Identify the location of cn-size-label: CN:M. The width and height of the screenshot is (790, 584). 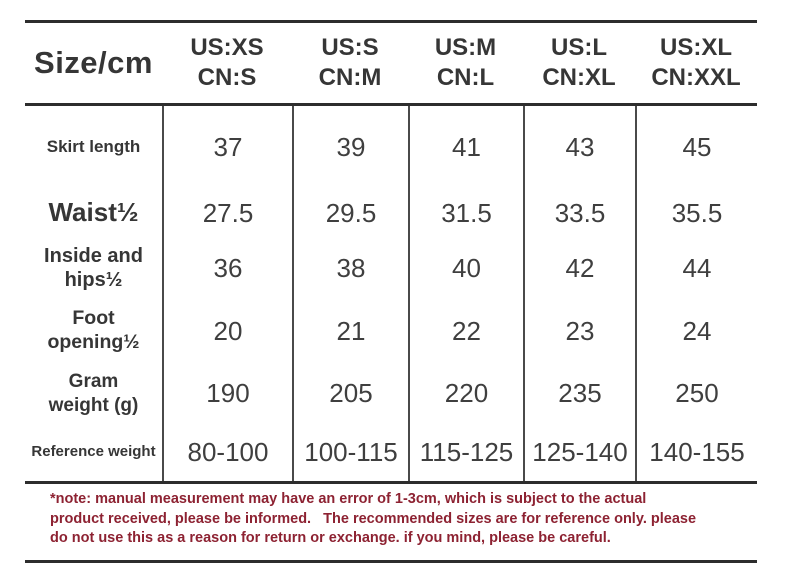
(350, 77).